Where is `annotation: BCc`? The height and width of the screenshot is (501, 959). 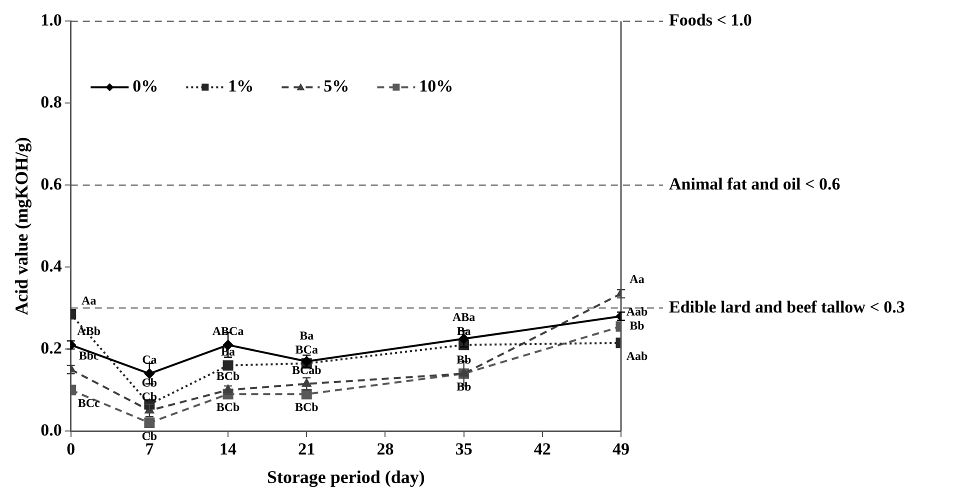
annotation: BCc is located at coordinates (89, 403).